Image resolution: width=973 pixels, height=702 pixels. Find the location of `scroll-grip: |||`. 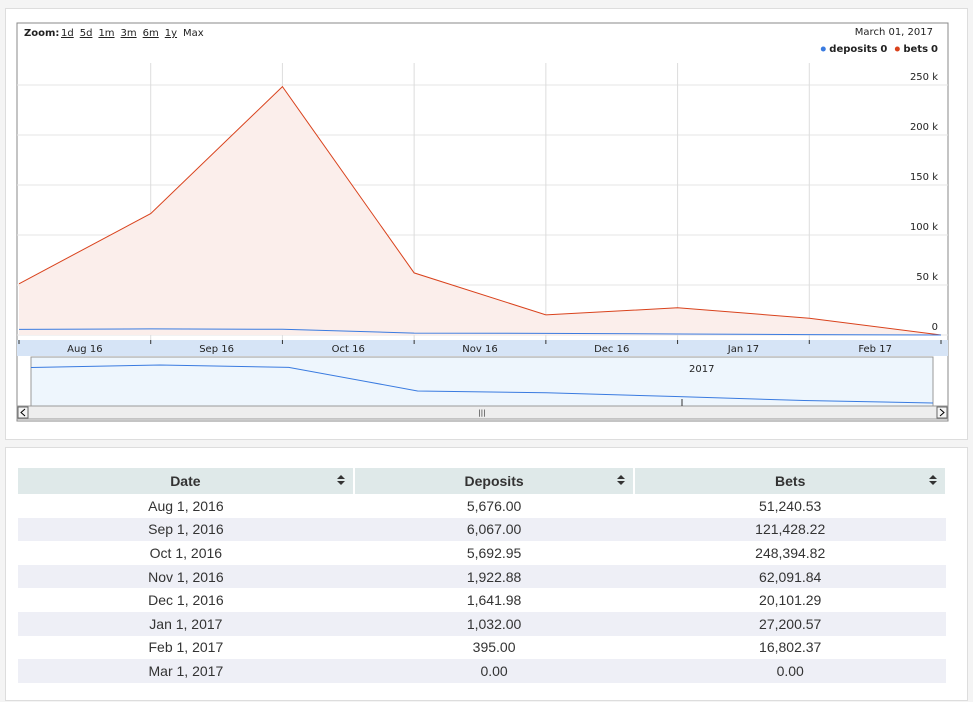

scroll-grip: ||| is located at coordinates (481, 413).